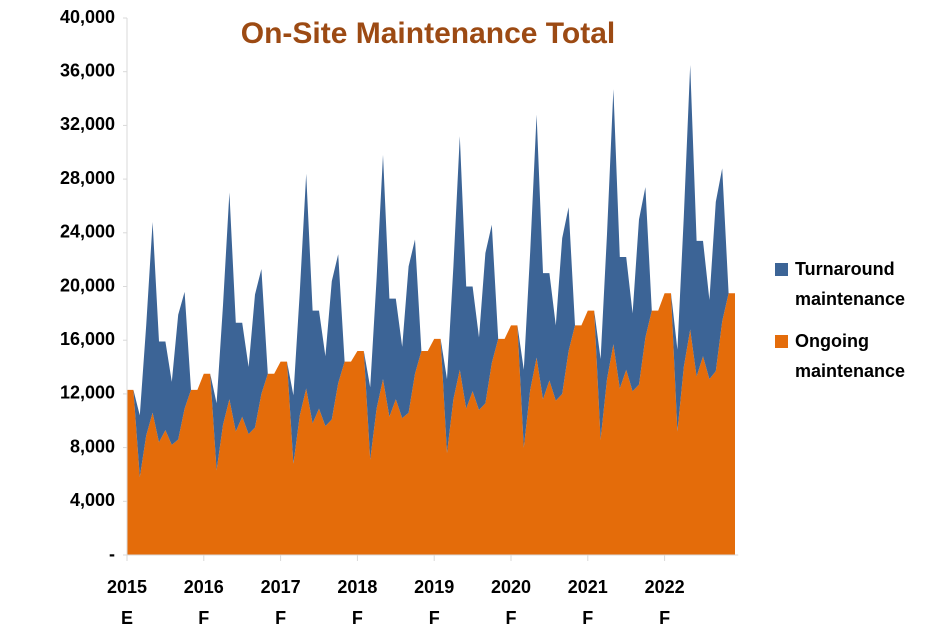  Describe the element at coordinates (92, 500) in the screenshot. I see `y-tick-label: 4,000` at that location.